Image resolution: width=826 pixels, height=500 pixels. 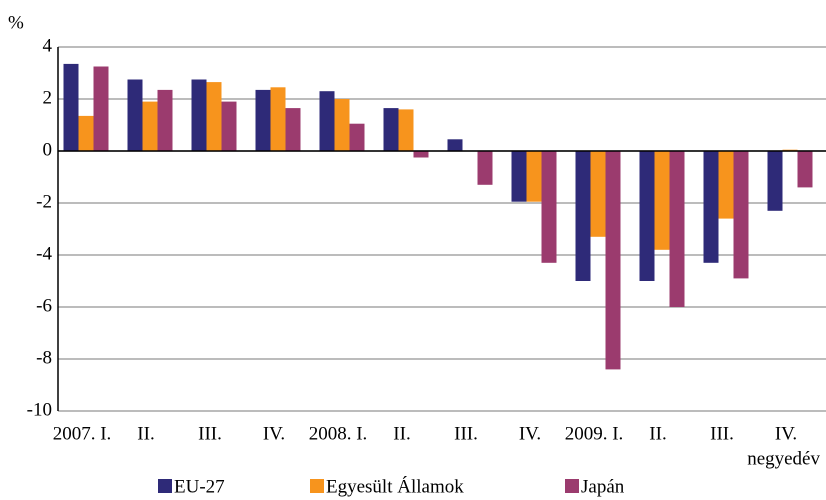 I want to click on y-tick-label: -6, so click(x=44, y=305).